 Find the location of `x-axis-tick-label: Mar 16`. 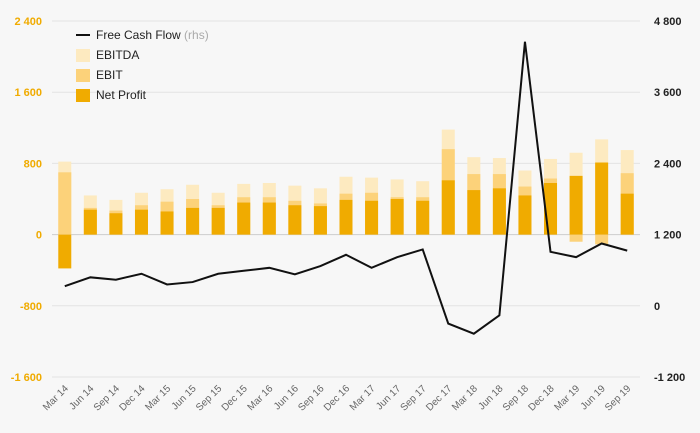

x-axis-tick-label: Mar 16 is located at coordinates (261, 398).